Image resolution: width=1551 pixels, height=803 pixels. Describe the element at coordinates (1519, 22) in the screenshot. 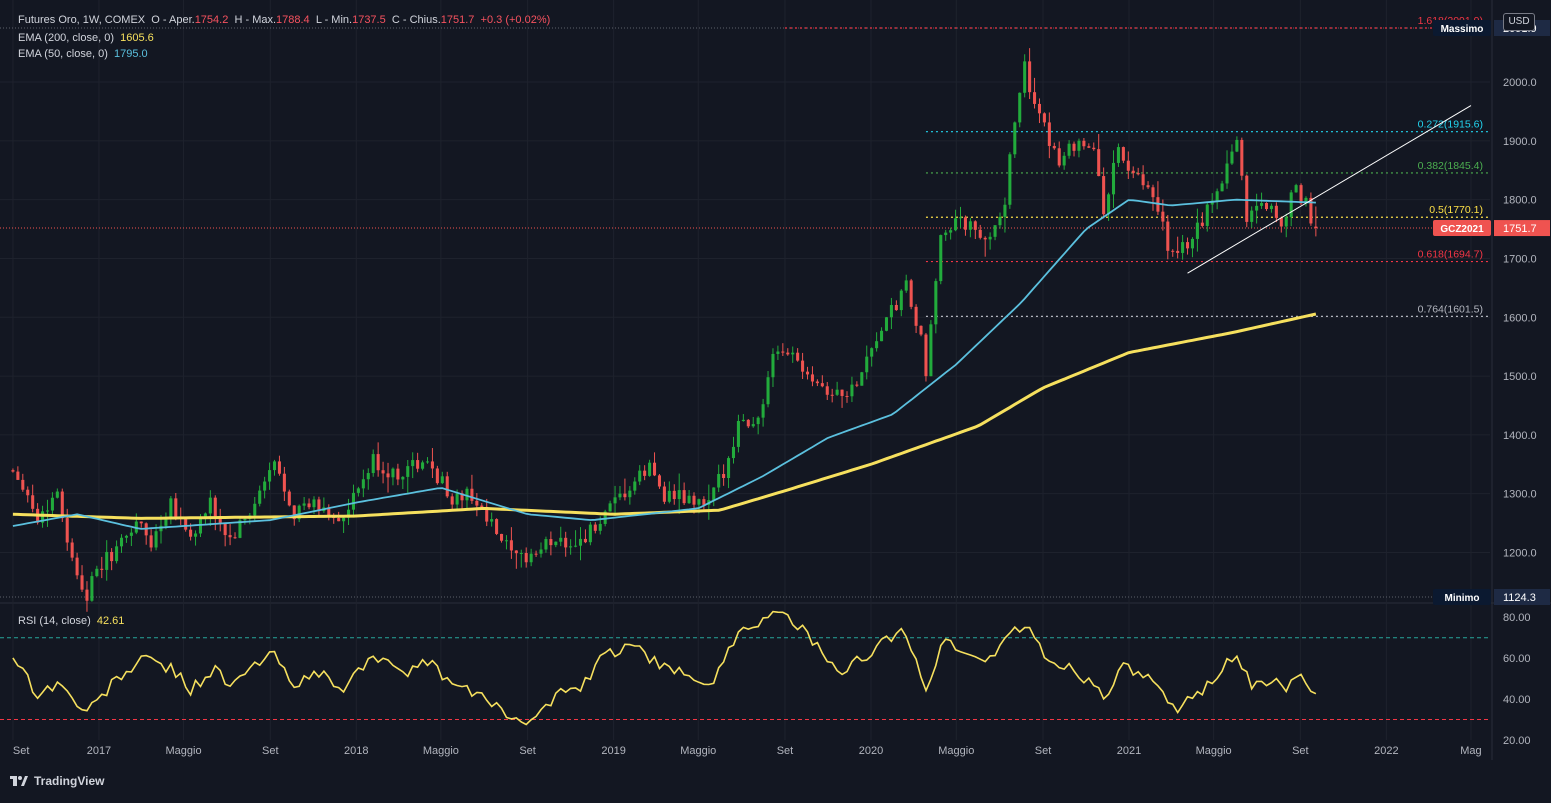

I see `currency-button: USD` at that location.